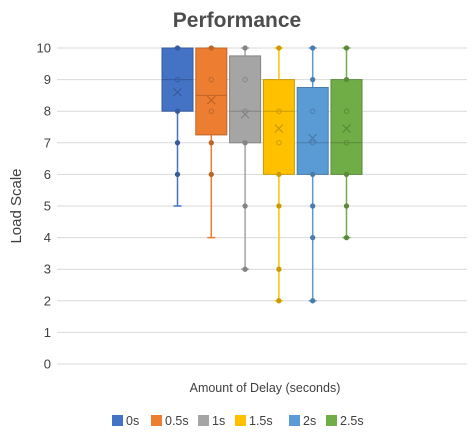 This screenshot has width=474, height=444. What do you see at coordinates (47, 111) in the screenshot?
I see `y-tick-label: 8` at bounding box center [47, 111].